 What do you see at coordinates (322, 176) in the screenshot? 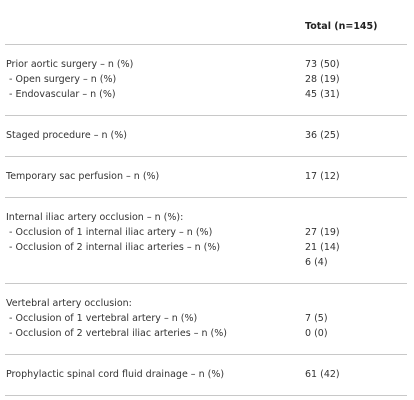
I see `row-value: 17 (12)` at bounding box center [322, 176].